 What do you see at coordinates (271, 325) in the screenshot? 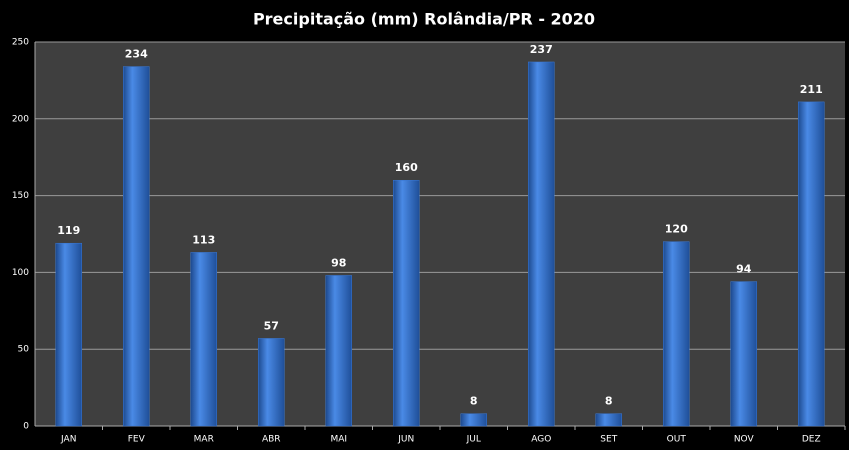
I see `value-label: 57` at bounding box center [271, 325].